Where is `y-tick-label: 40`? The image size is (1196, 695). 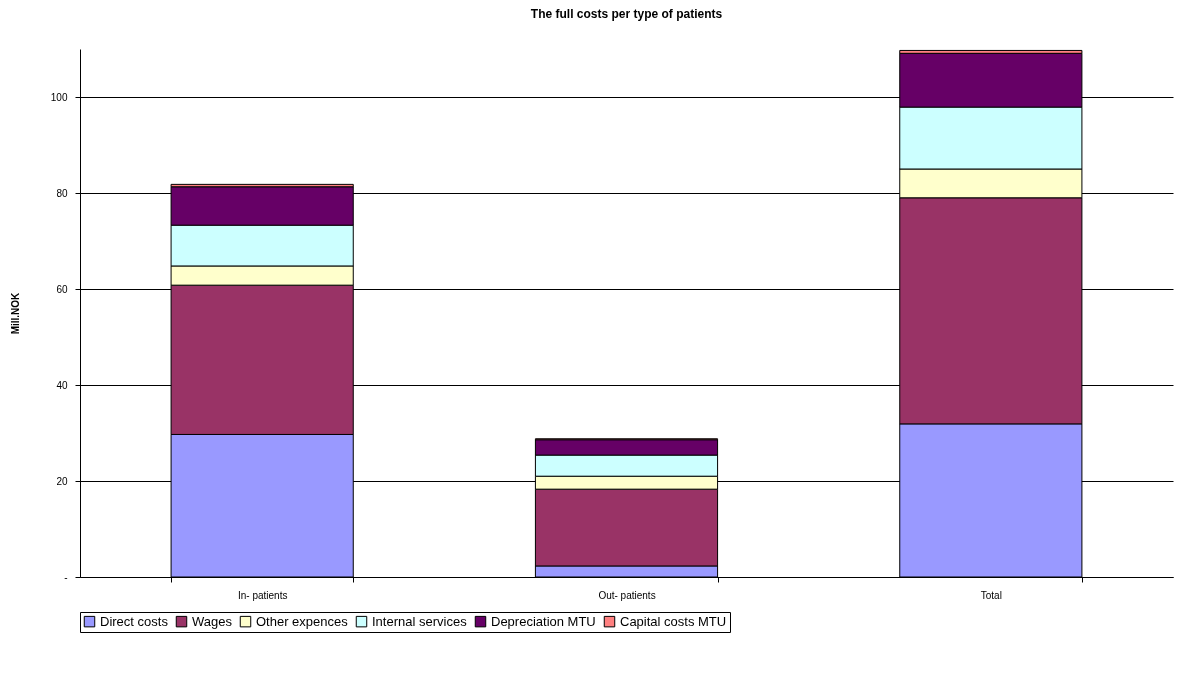
y-tick-label: 40 is located at coordinates (62, 385).